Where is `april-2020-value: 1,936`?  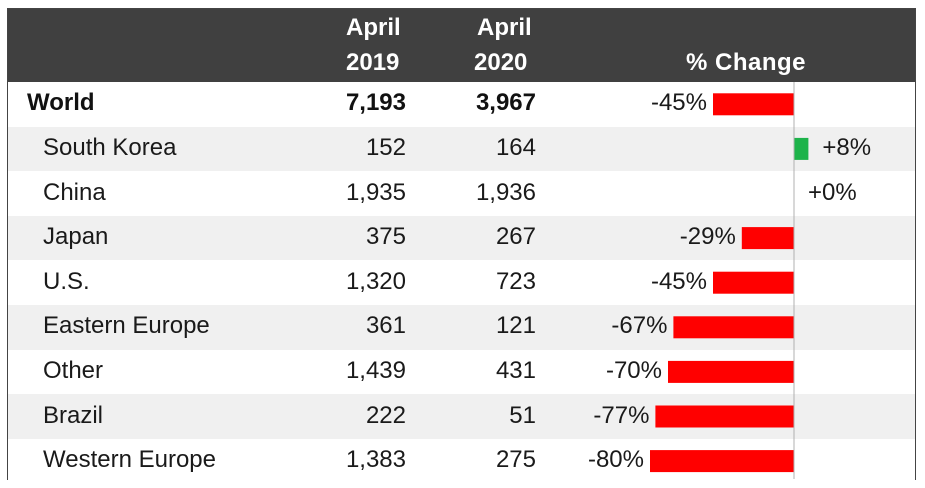 april-2020-value: 1,936 is located at coordinates (505, 192).